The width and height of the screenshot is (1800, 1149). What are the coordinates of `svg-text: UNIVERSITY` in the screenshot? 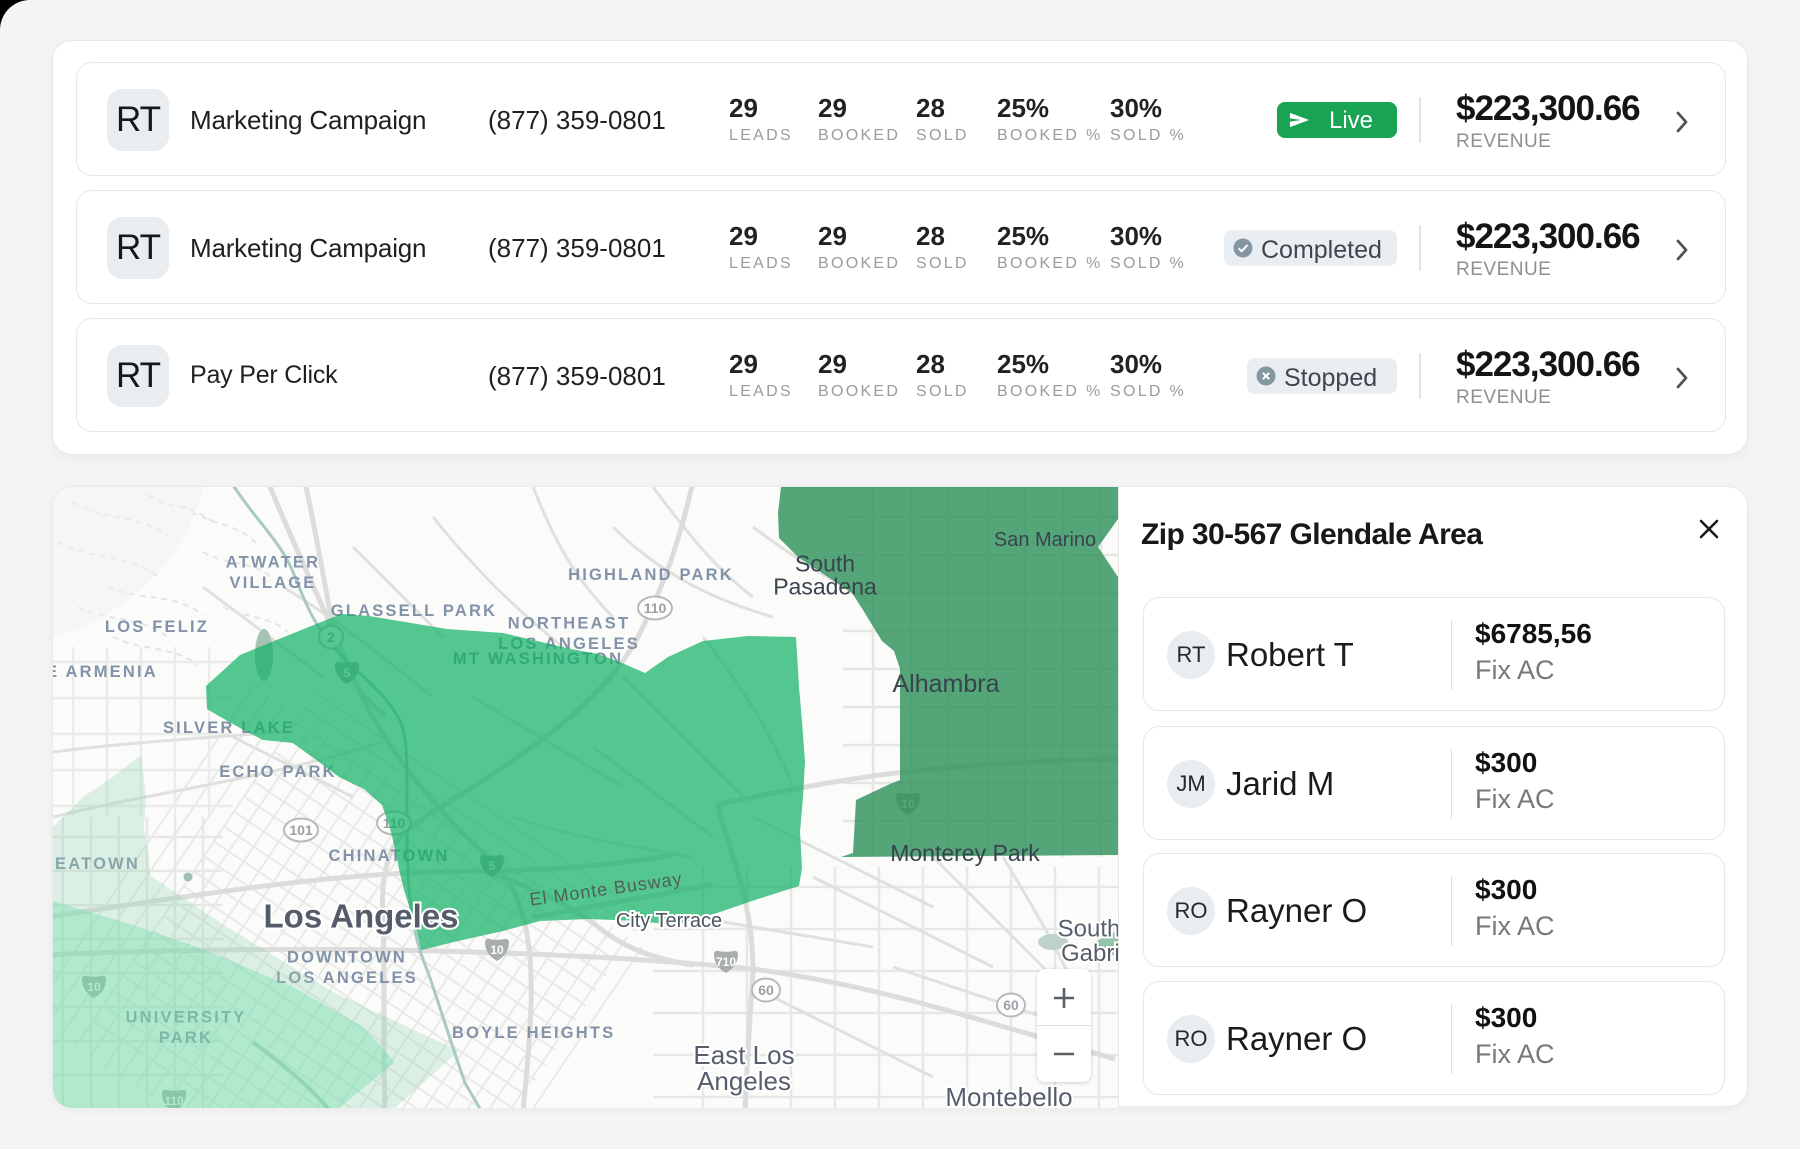 It's located at (185, 1017).